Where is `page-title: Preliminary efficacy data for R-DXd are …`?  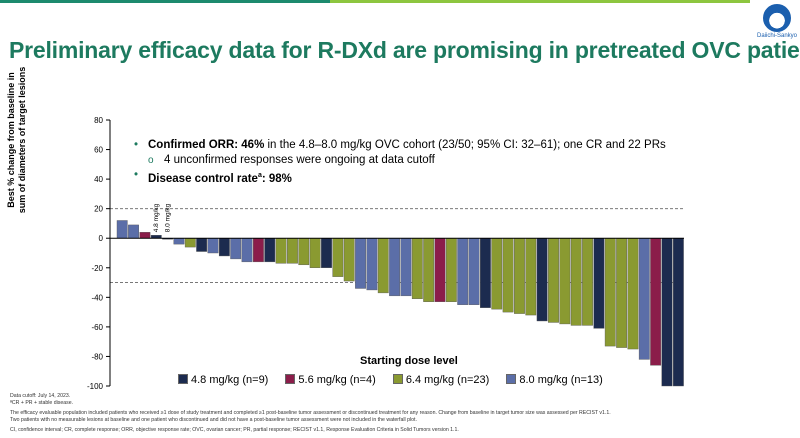 page-title: Preliminary efficacy data for R-DXd are … is located at coordinates (404, 50).